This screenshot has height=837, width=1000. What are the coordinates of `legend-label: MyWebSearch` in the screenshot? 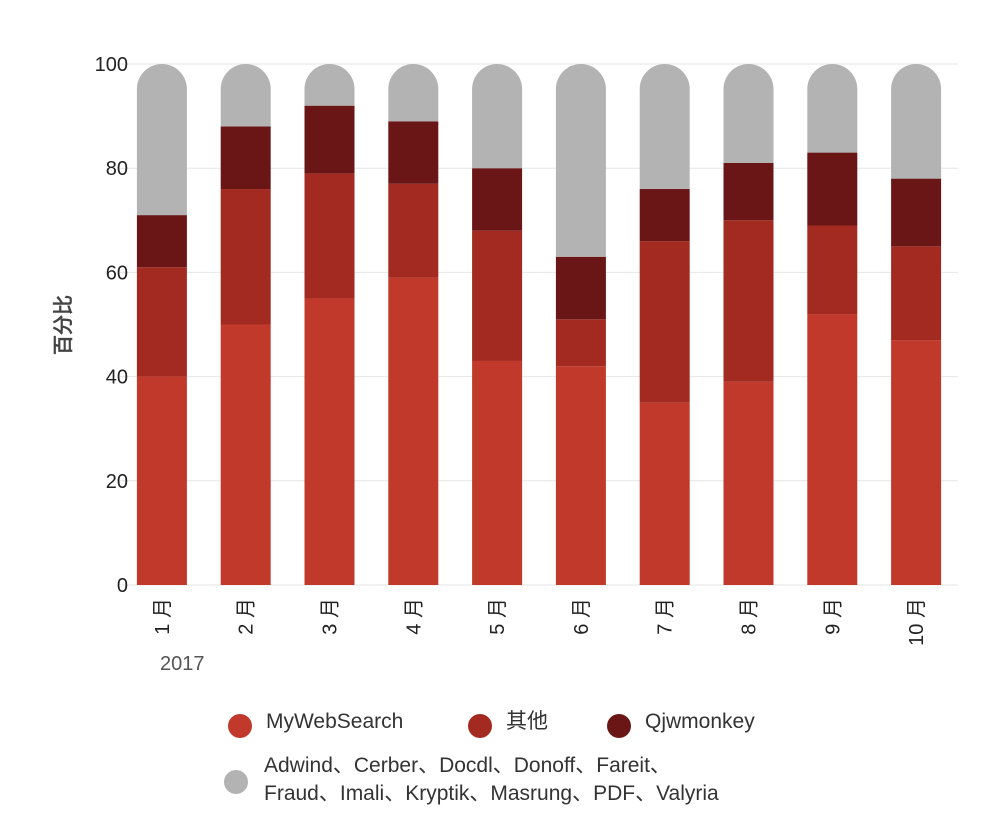 It's located at (335, 721).